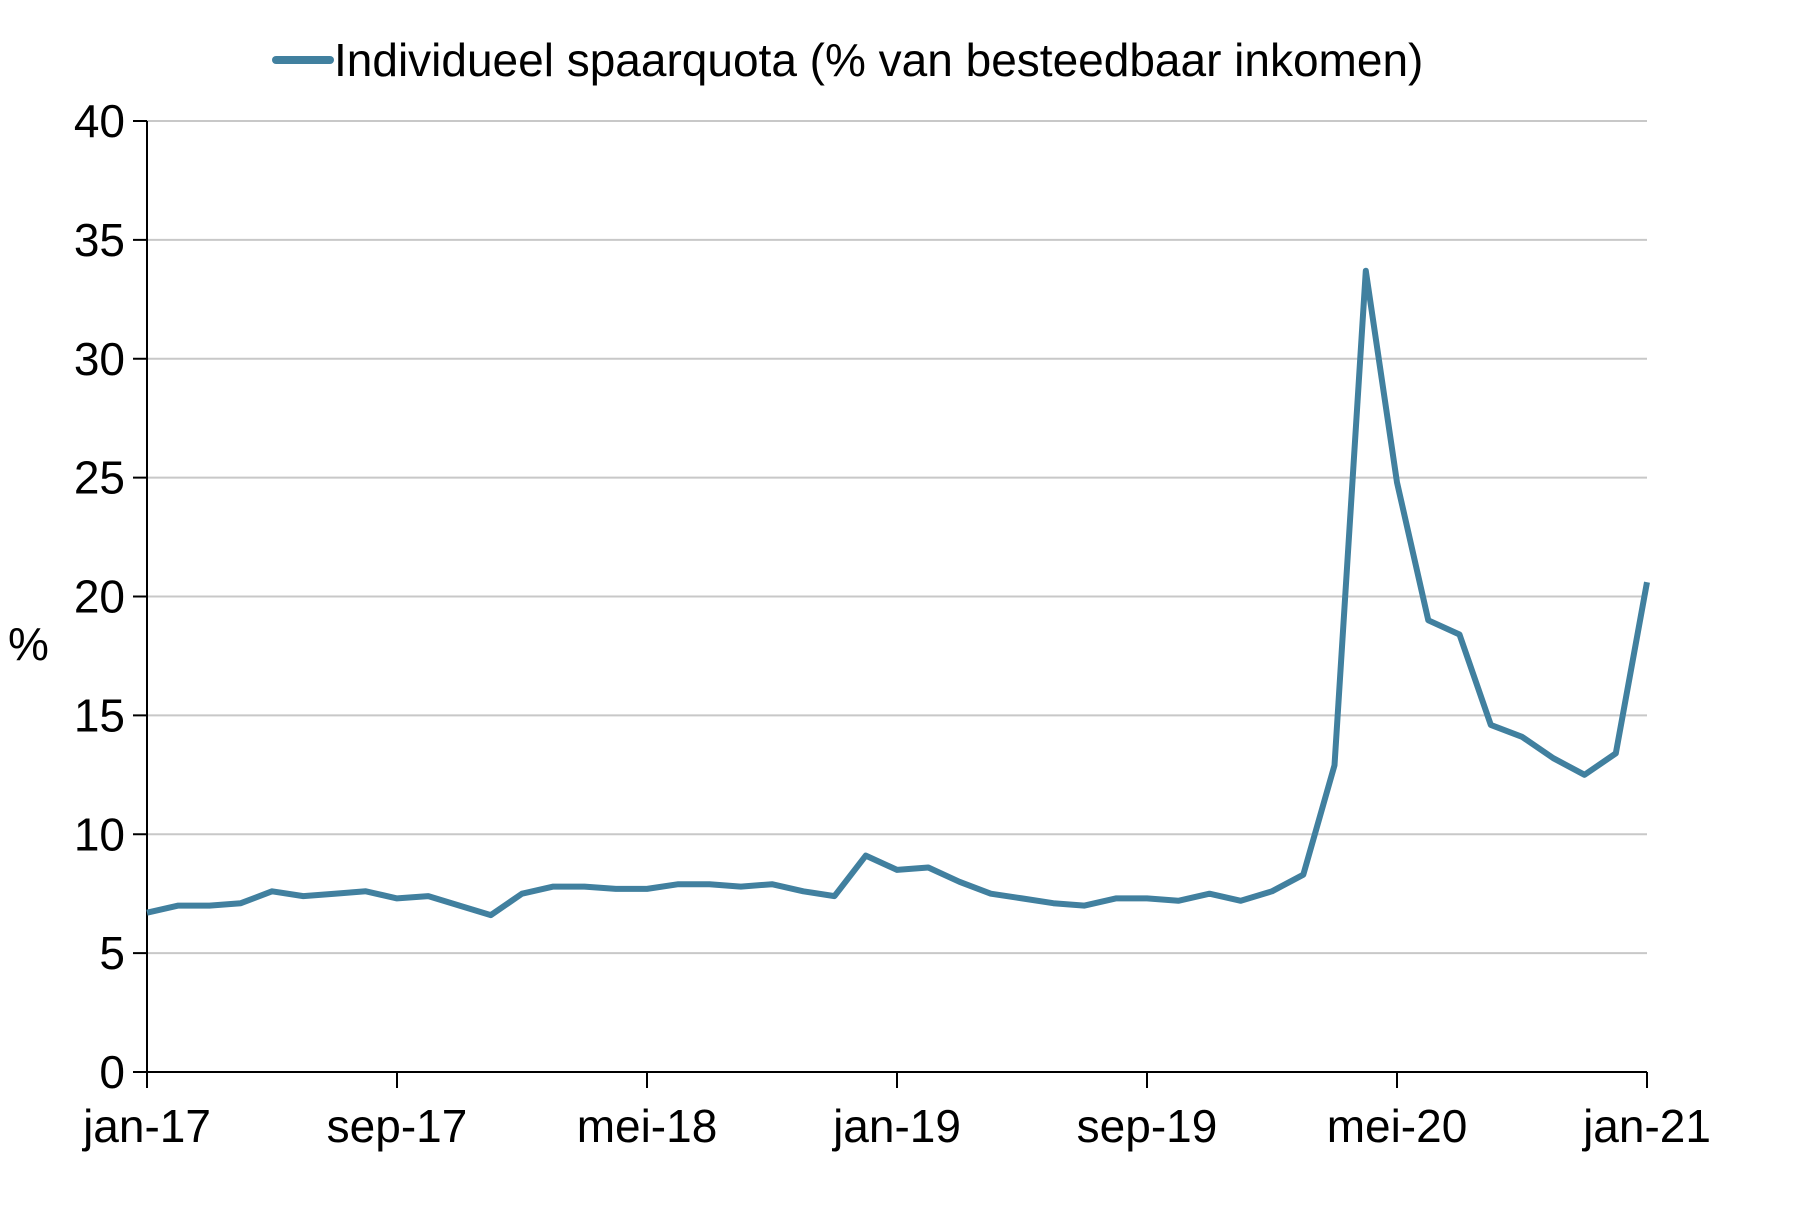 This screenshot has width=1806, height=1209. What do you see at coordinates (397, 1126) in the screenshot?
I see `x-tick-label: sep-17` at bounding box center [397, 1126].